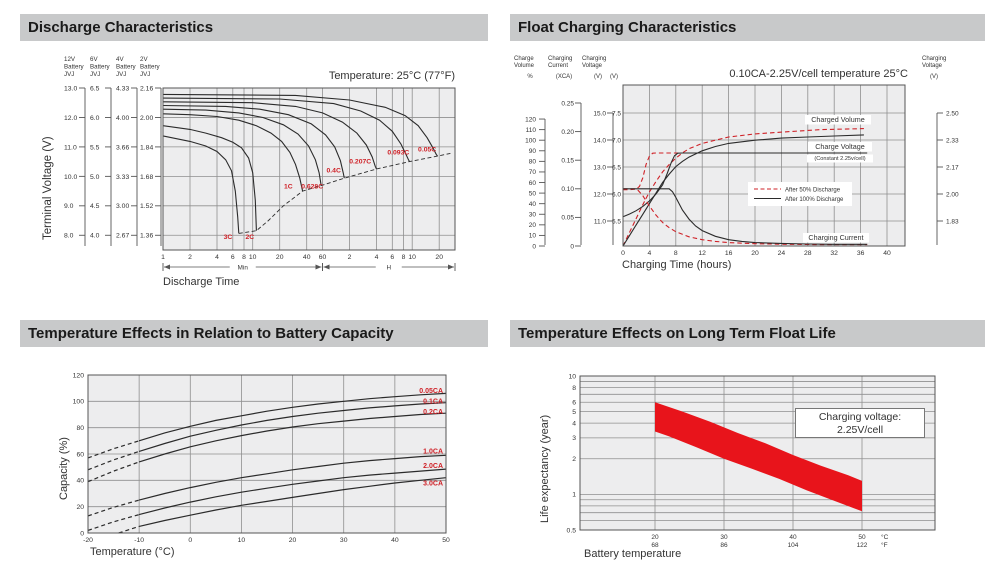  What do you see at coordinates (144, 59) in the screenshot?
I see `svg-text: 2V` at bounding box center [144, 59].